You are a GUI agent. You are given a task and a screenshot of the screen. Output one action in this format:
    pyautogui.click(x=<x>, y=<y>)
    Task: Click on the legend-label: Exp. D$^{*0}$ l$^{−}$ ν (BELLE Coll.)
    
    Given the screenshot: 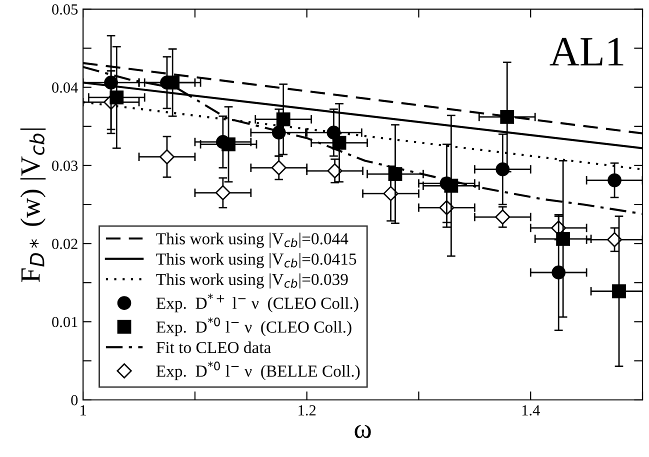 What is the action you would take?
    pyautogui.click(x=258, y=371)
    